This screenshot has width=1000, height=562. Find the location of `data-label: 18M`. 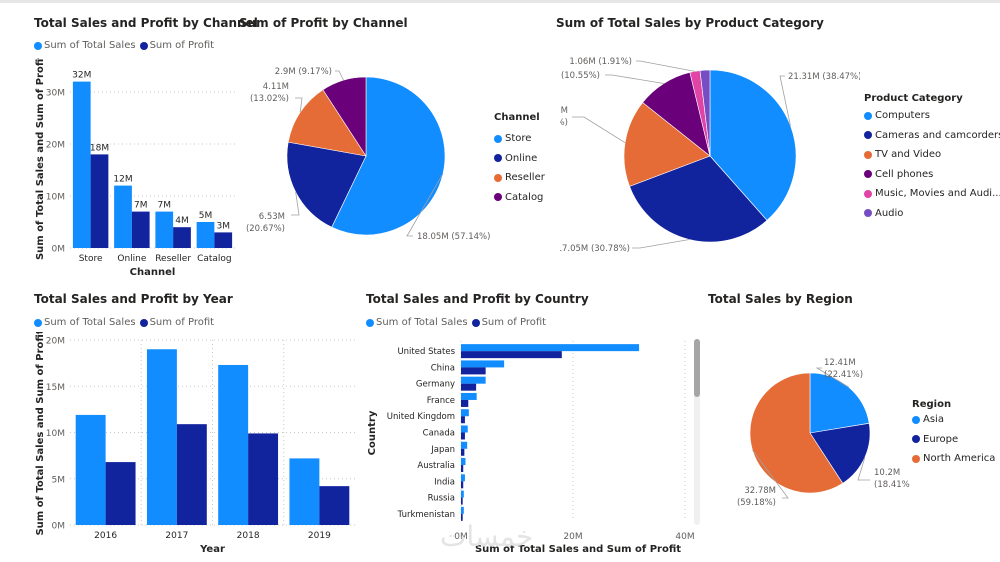

data-label: 18M is located at coordinates (99, 148).